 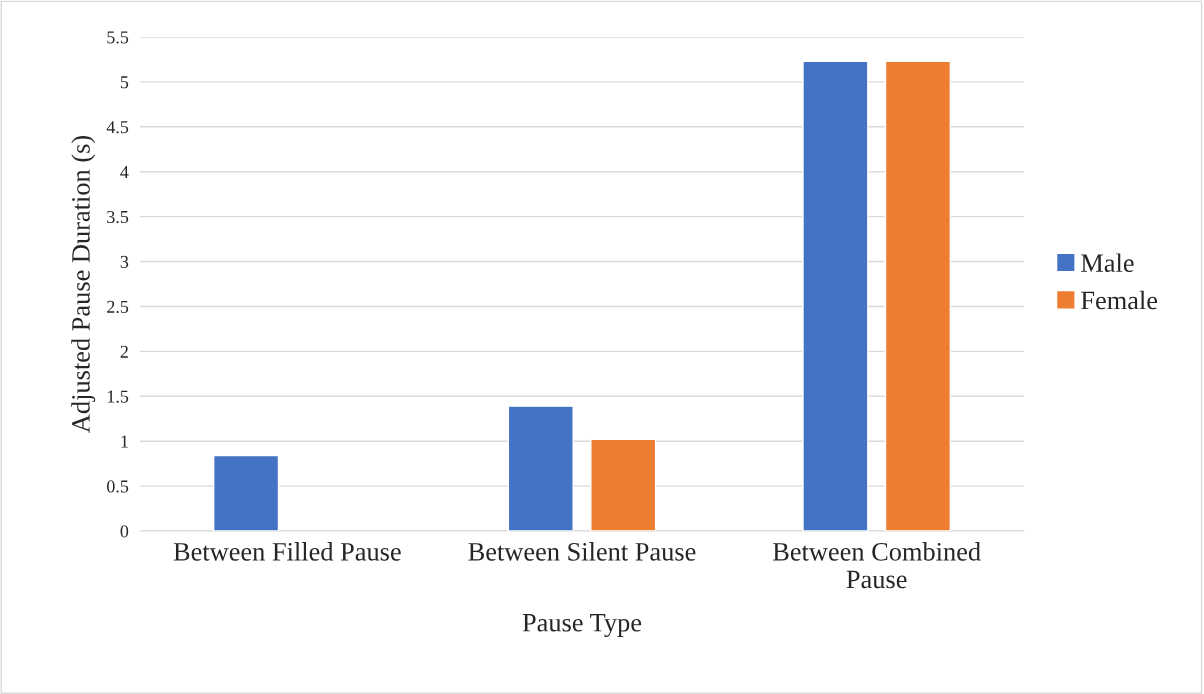 What do you see at coordinates (876, 565) in the screenshot?
I see `x-tick-label: Between Combined Pause` at bounding box center [876, 565].